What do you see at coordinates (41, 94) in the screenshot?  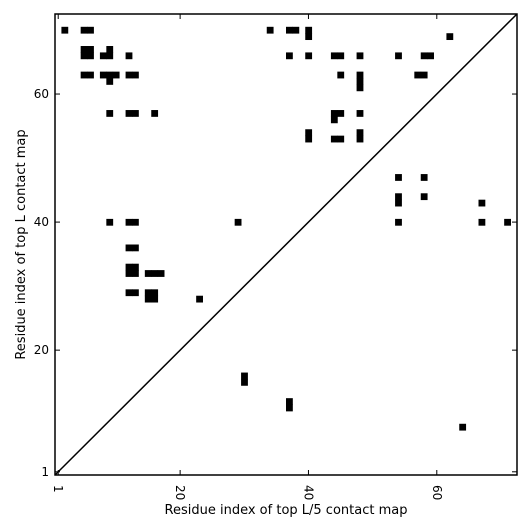 I see `y-tick-label: 60` at bounding box center [41, 94].